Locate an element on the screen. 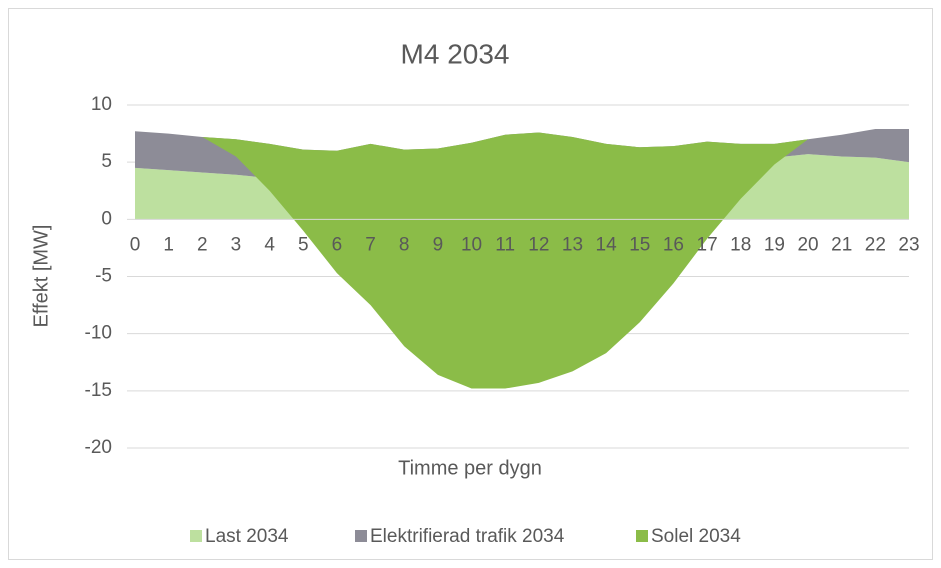 The height and width of the screenshot is (568, 941). chart-title: M4 2034 is located at coordinates (455, 53).